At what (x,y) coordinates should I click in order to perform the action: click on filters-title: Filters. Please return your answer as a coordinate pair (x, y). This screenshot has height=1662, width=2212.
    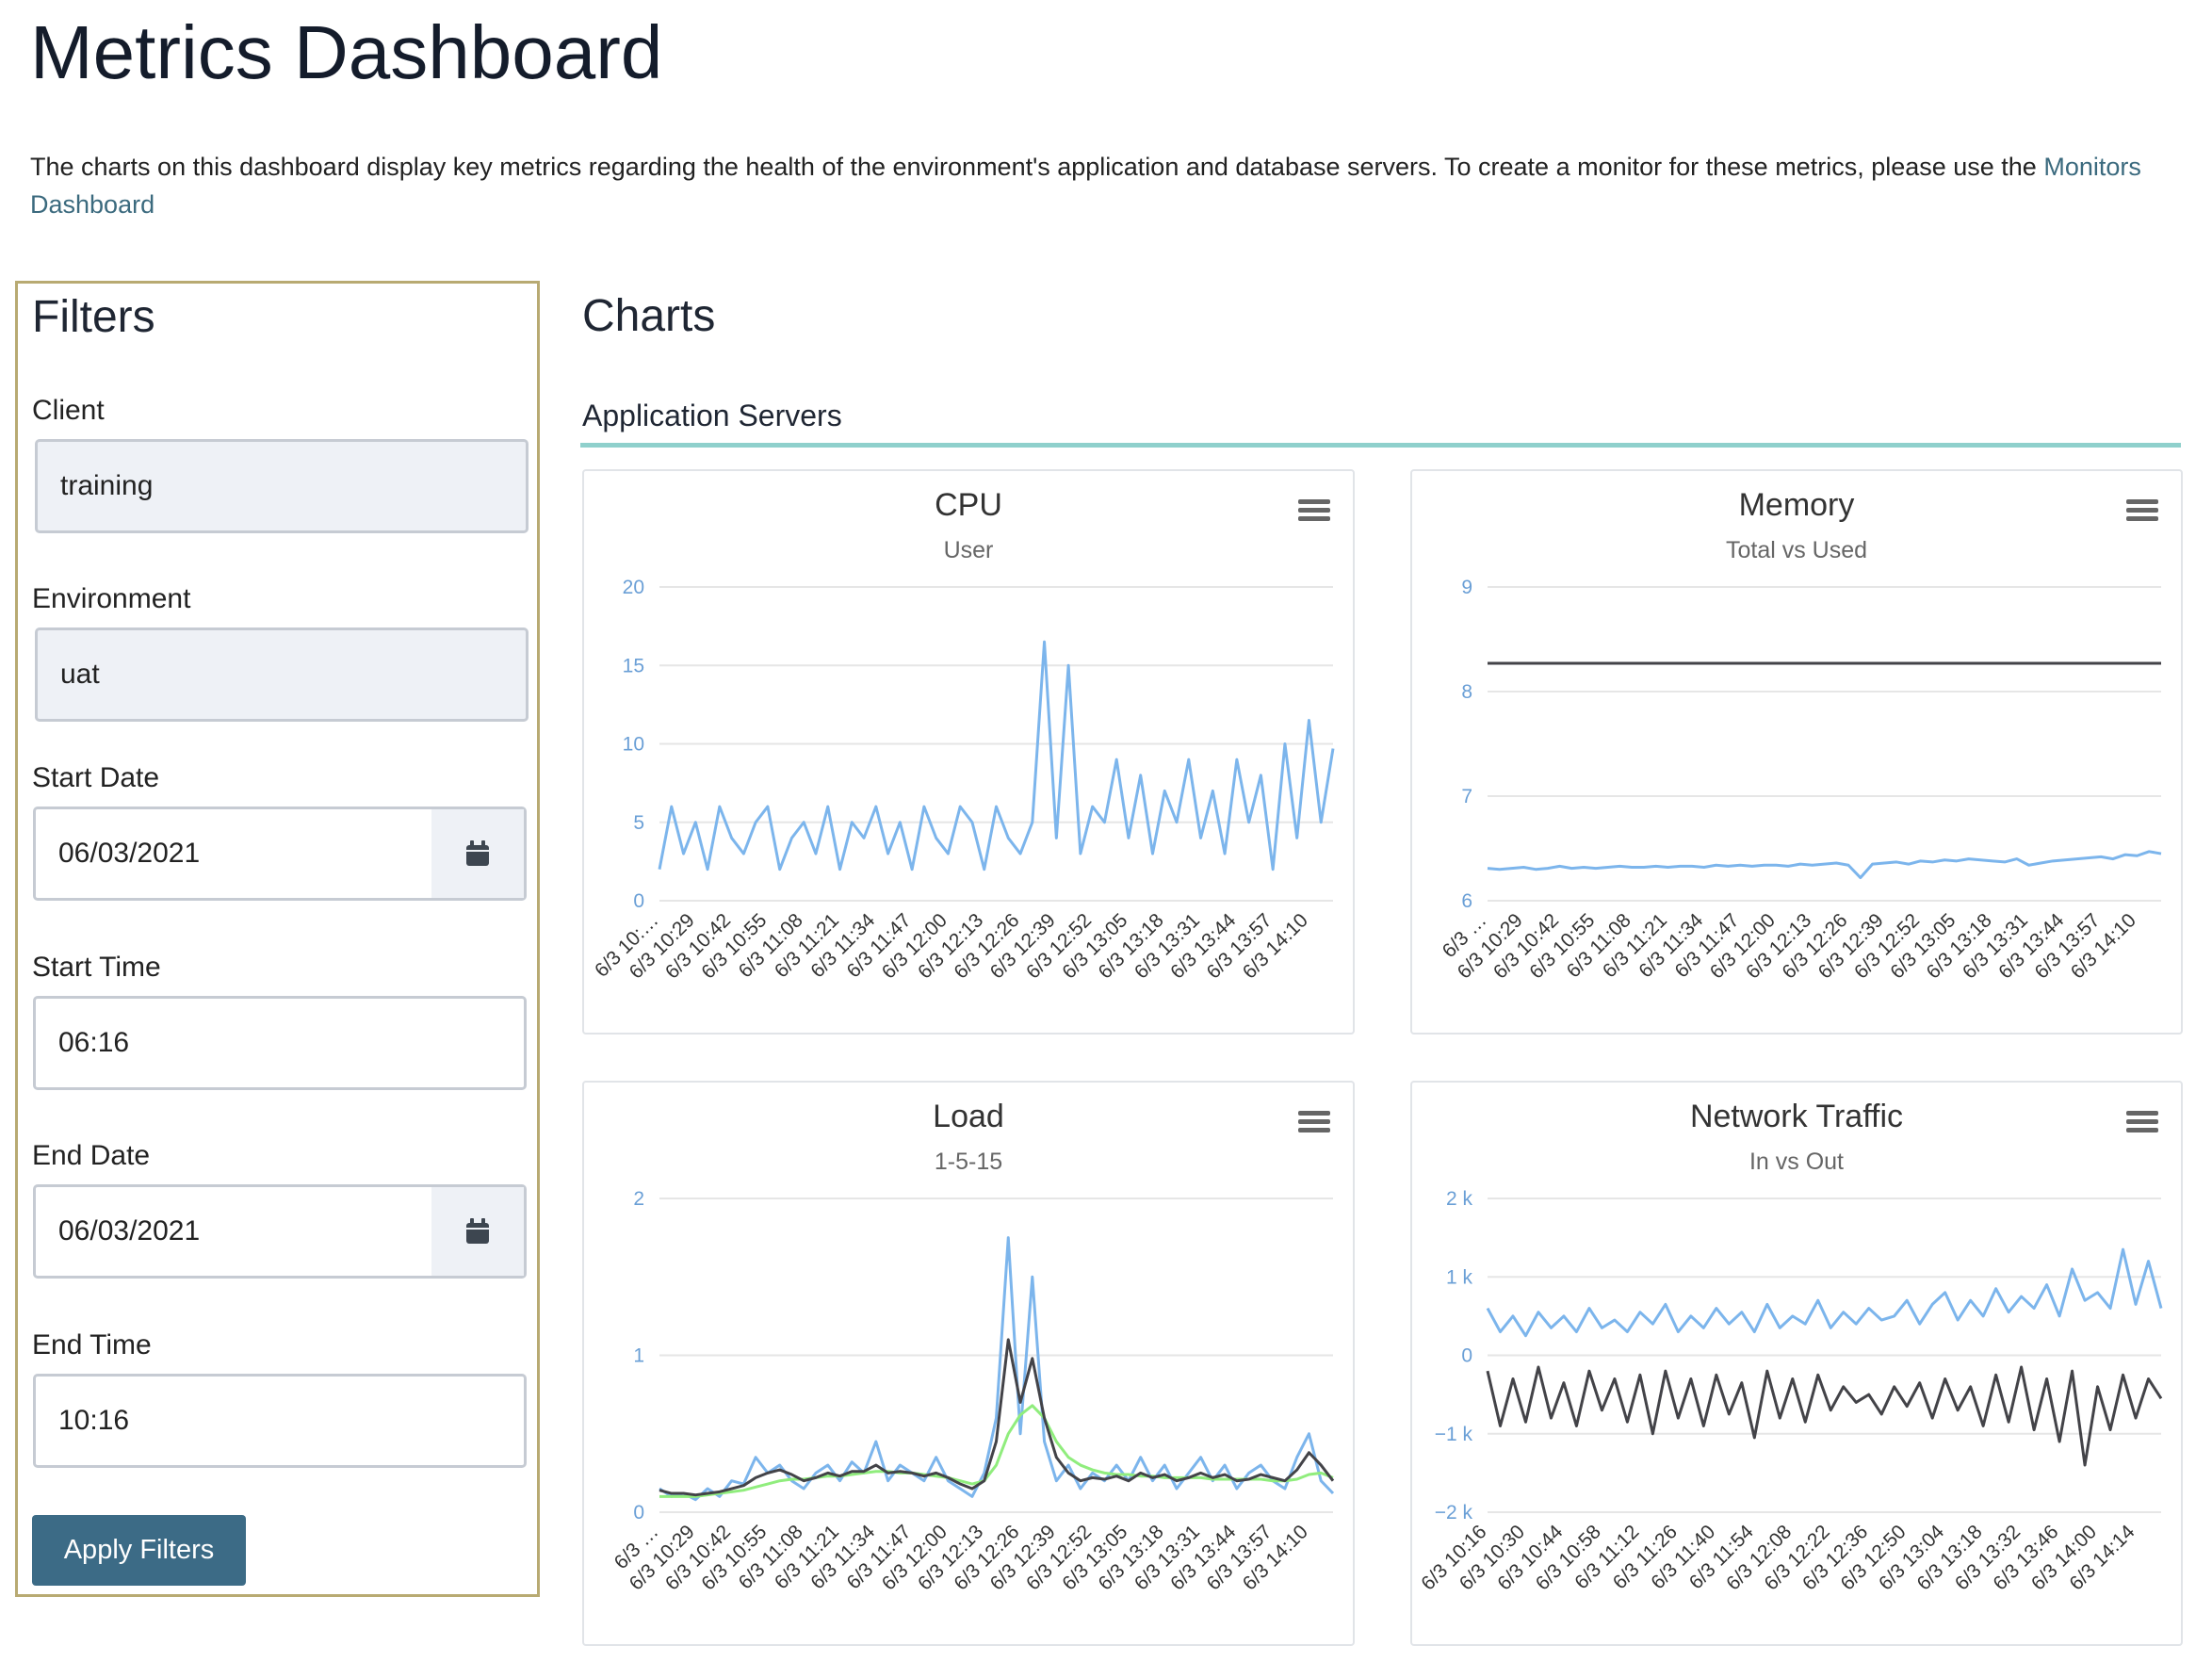
    Looking at the image, I should click on (93, 317).